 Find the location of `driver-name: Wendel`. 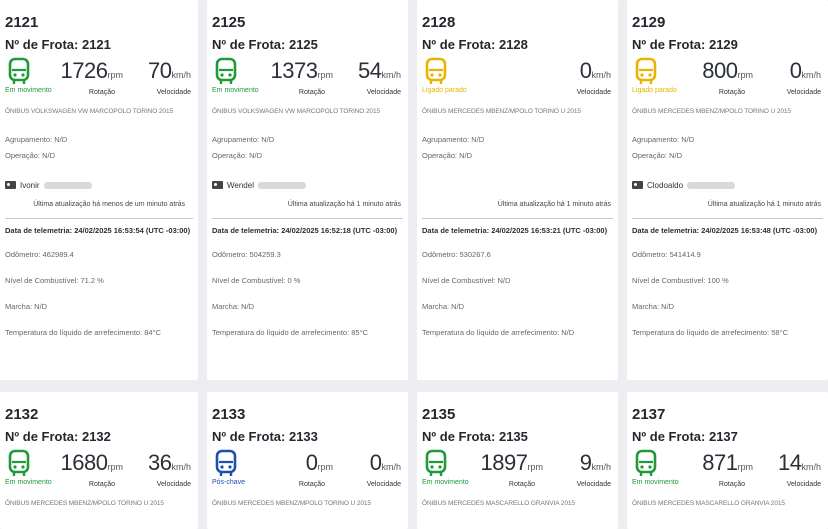

driver-name: Wendel is located at coordinates (240, 185).